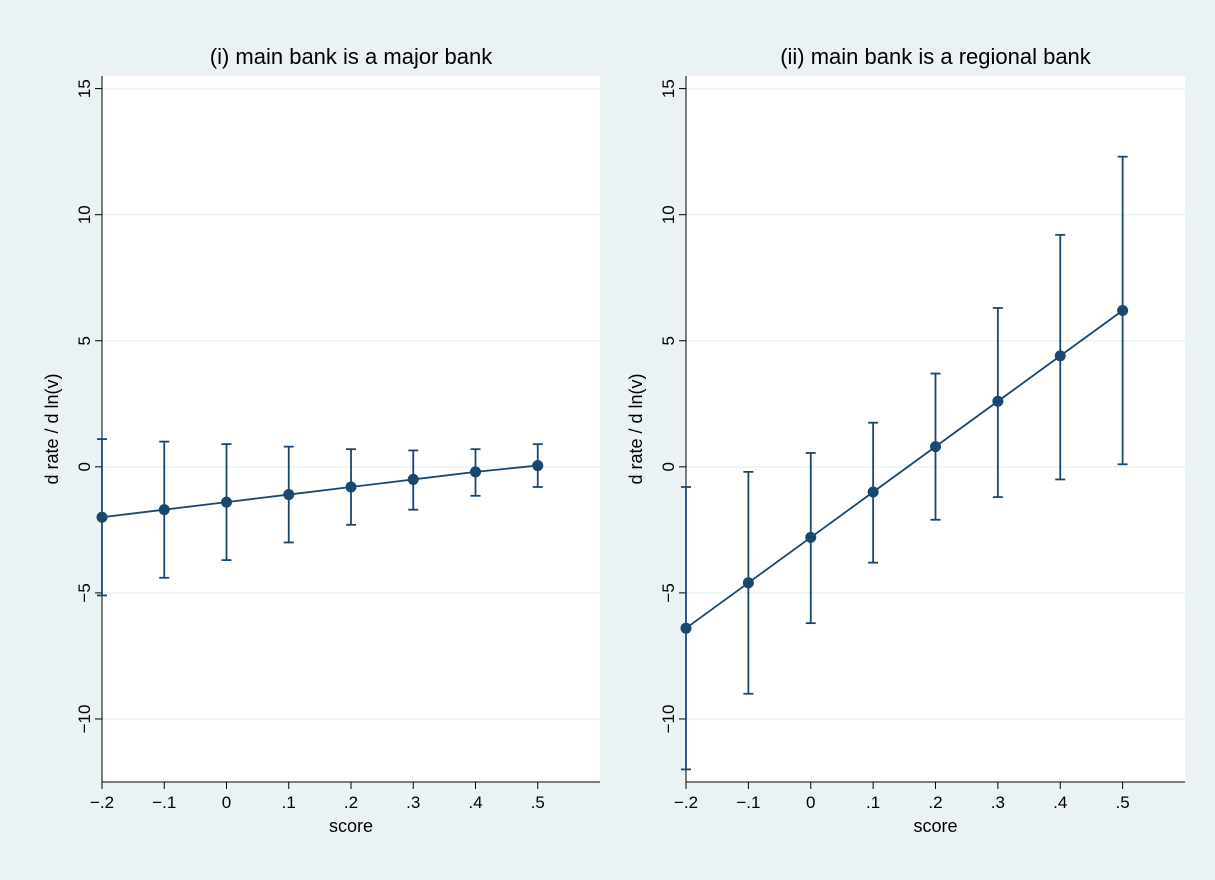 Image resolution: width=1215 pixels, height=880 pixels. What do you see at coordinates (351, 56) in the screenshot?
I see `chart-title: (i) main bank is a major bank` at bounding box center [351, 56].